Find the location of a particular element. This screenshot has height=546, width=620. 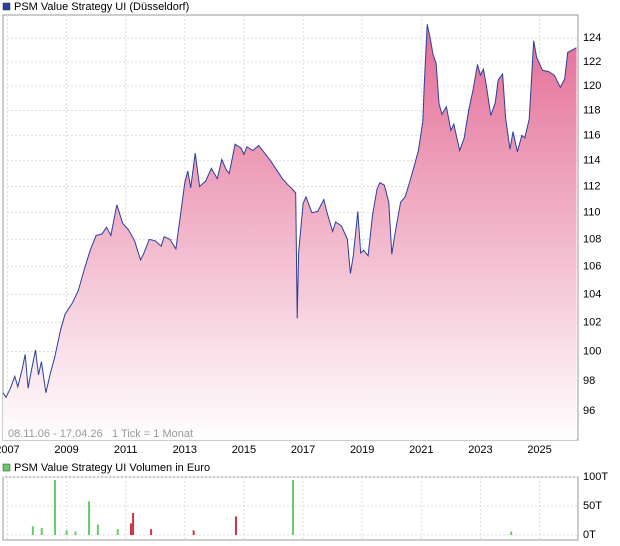

y-tick-label: 112 is located at coordinates (592, 186).